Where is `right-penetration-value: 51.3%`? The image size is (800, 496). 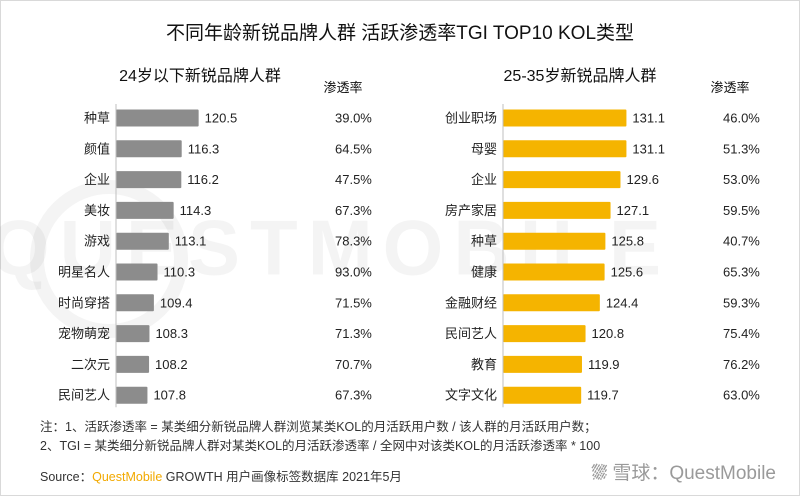 right-penetration-value: 51.3% is located at coordinates (741, 148).